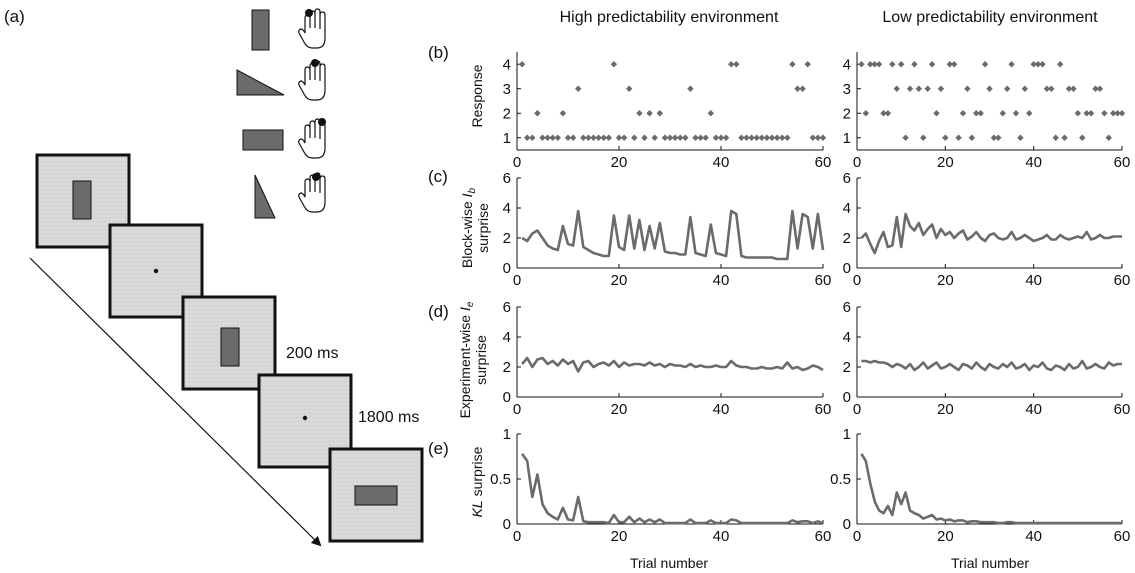 Image resolution: width=1135 pixels, height=573 pixels. Describe the element at coordinates (14, 16) in the screenshot. I see `panel-label-a: (a)` at that location.